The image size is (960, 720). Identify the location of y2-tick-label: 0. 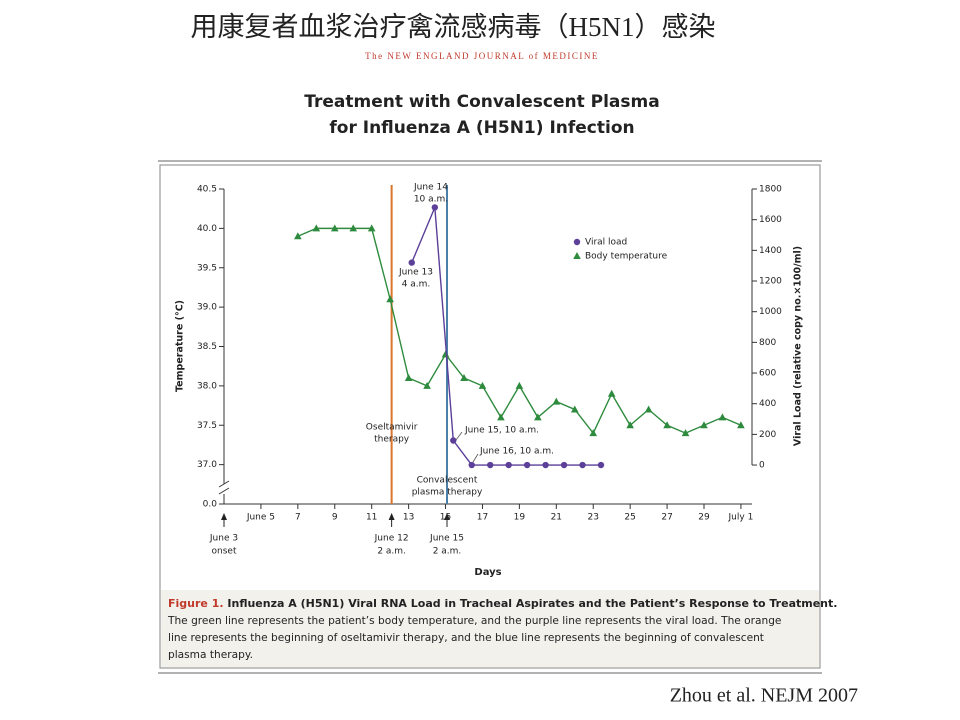
(762, 466).